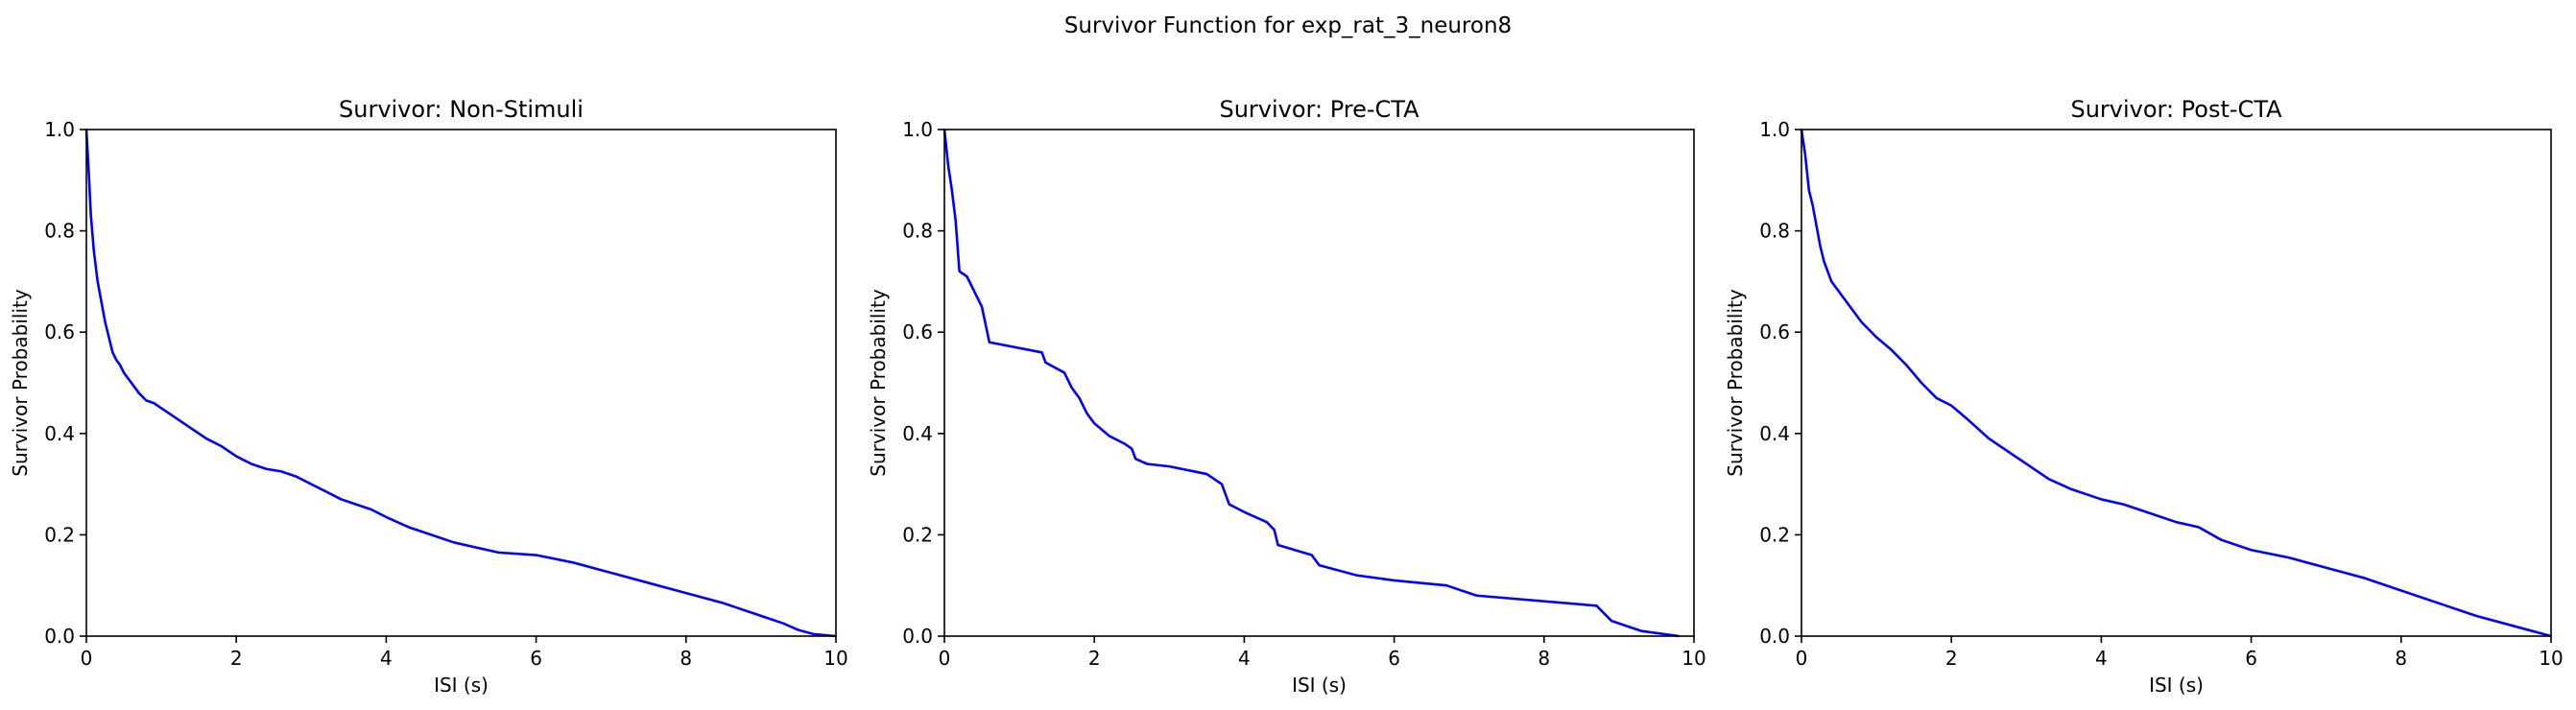 This screenshot has height=710, width=2576. What do you see at coordinates (1288, 25) in the screenshot?
I see `figure-title: Survivor Function for exp_rat_3_neuron8` at bounding box center [1288, 25].